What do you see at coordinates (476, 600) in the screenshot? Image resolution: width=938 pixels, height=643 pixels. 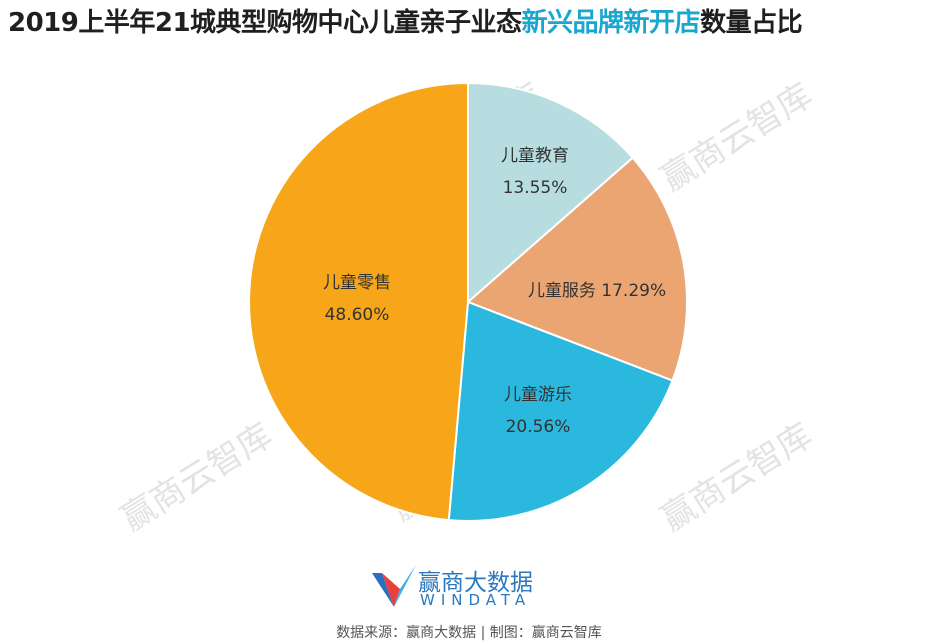 I see `logo-english: WINDATA` at bounding box center [476, 600].